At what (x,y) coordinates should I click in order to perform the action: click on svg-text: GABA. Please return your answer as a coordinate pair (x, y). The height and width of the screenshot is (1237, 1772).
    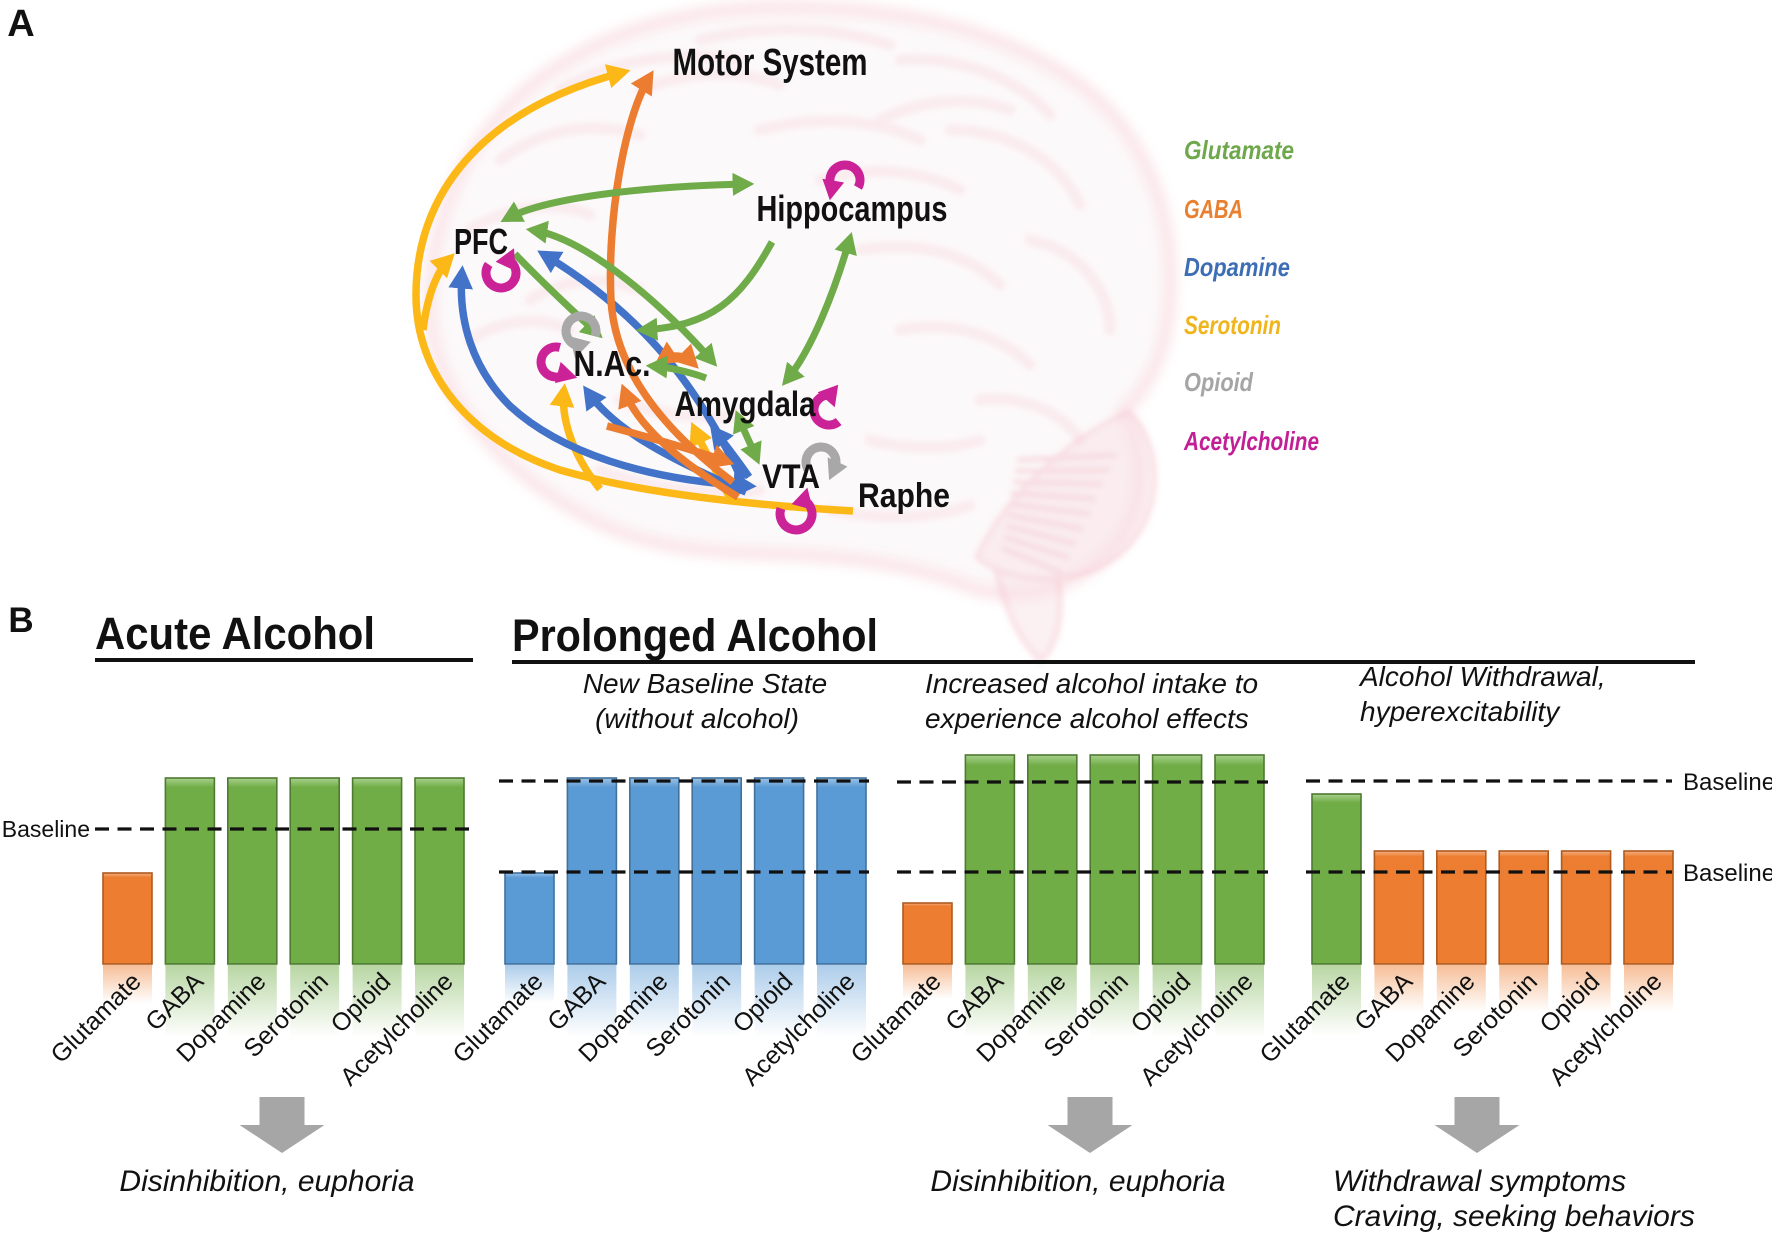
    Looking at the image, I should click on (1213, 209).